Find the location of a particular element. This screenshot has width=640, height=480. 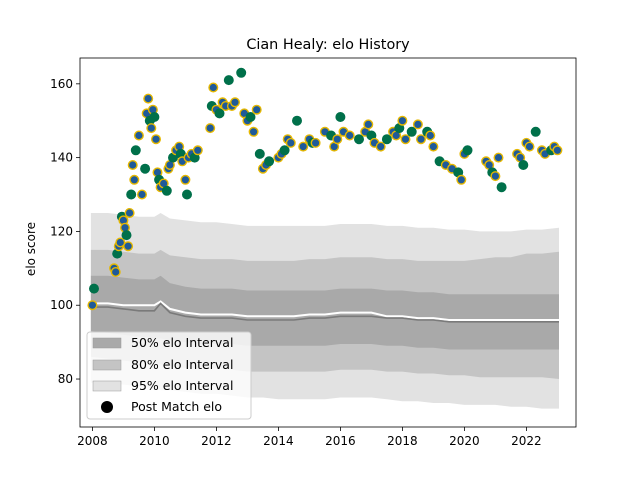

legend-frame is located at coordinates (169, 375).